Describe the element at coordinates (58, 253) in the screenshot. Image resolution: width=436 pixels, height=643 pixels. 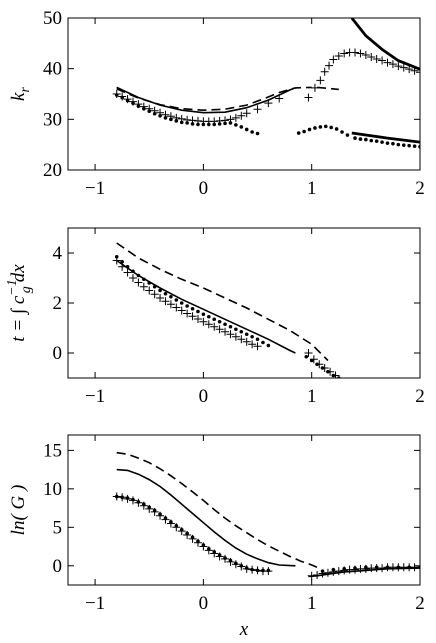
I see `y-tick-label: 4` at that location.